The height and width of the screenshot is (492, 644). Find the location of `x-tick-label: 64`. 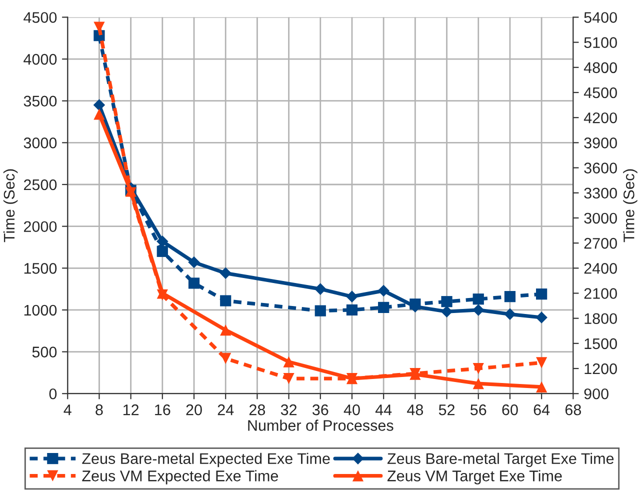

x-tick-label: 64 is located at coordinates (542, 410).